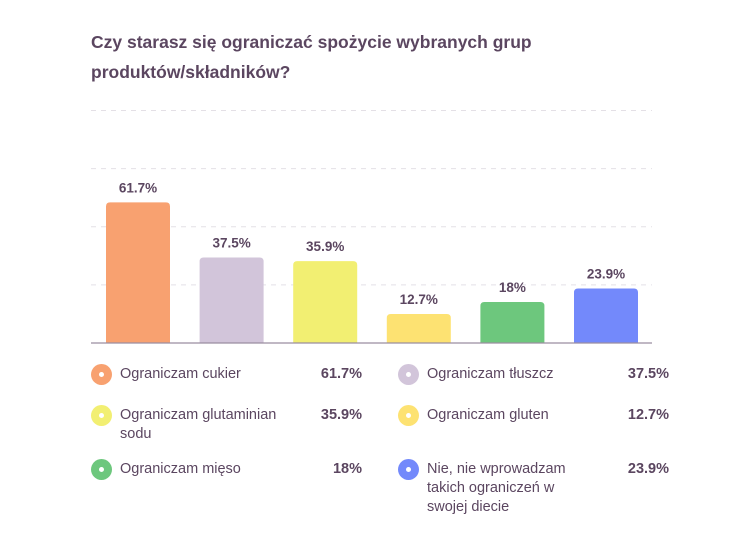  Describe the element at coordinates (512, 287) in the screenshot. I see `data-label: 18%` at that location.